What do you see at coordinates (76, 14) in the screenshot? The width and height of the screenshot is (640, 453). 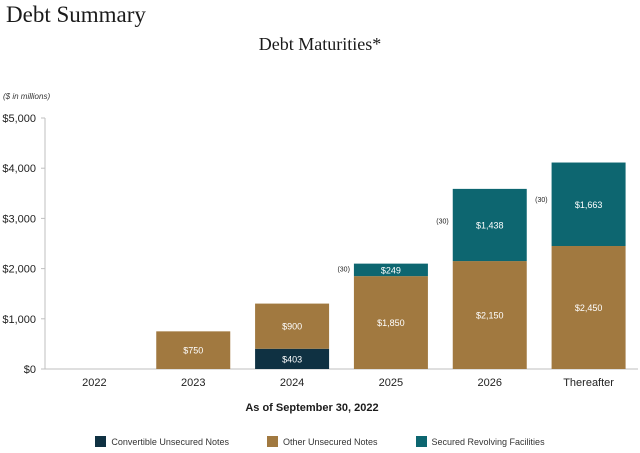 I see `page-title: Debt Summary` at bounding box center [76, 14].